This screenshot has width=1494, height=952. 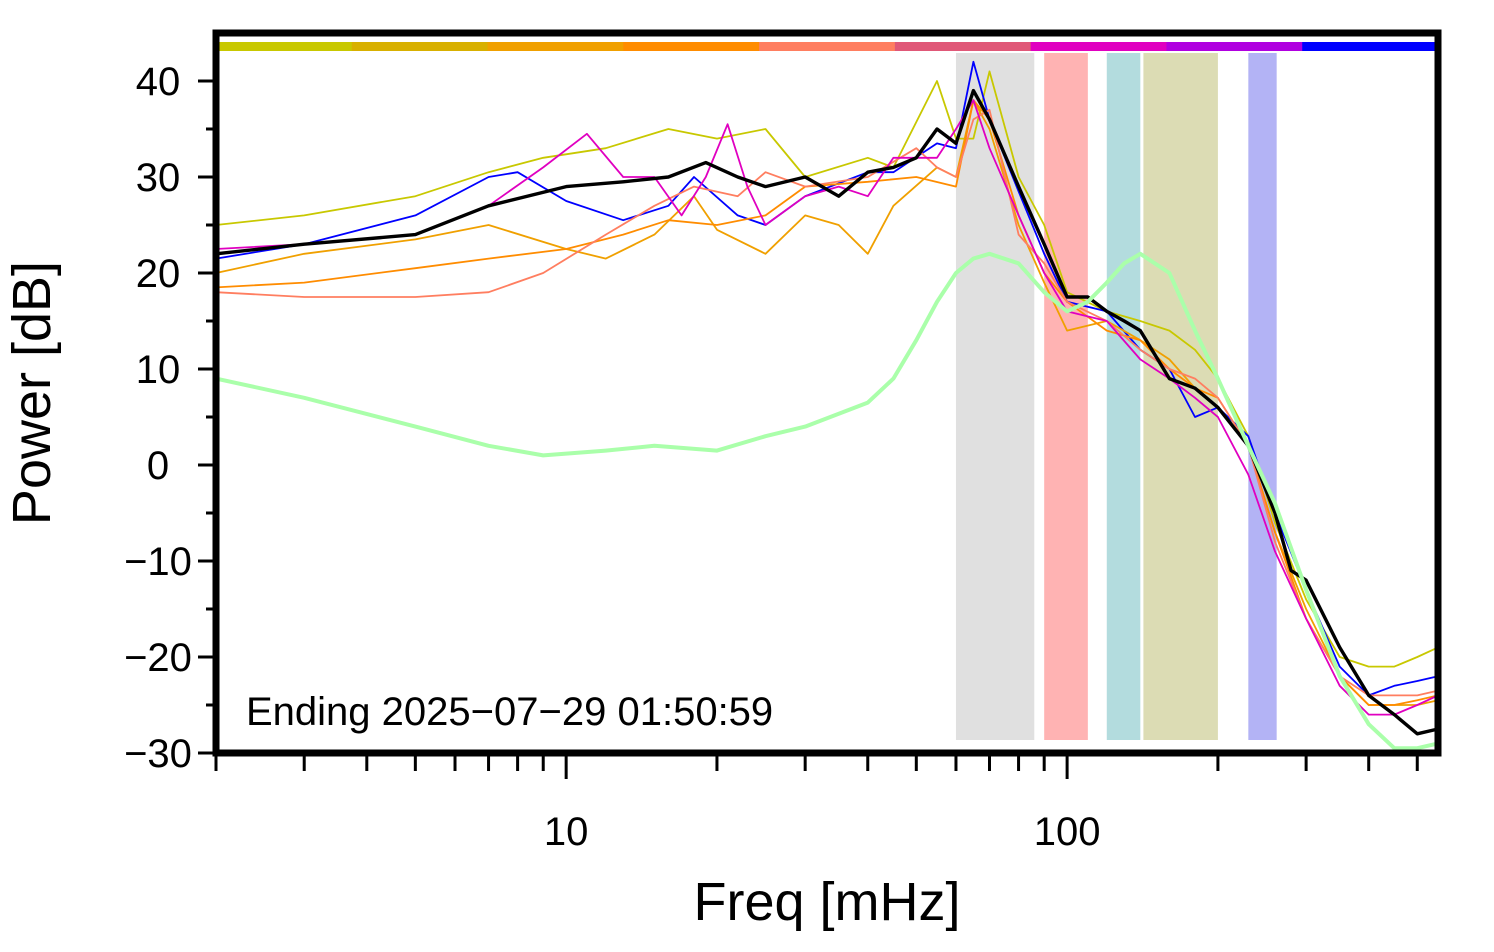 I want to click on y-axis-title: Power [dB], so click(x=32, y=393).